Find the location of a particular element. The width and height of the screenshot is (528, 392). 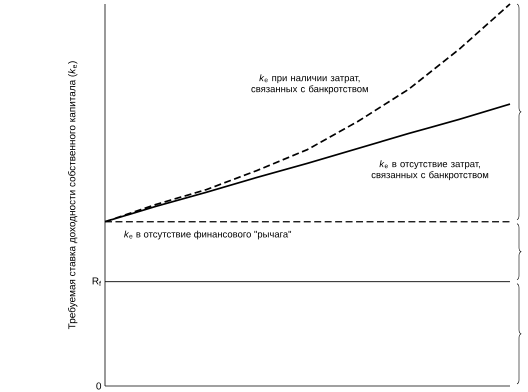

y-axis-title: Требуемая ставка доходности собственного капитала (k$_{e}$) is located at coordinates (73, 195).